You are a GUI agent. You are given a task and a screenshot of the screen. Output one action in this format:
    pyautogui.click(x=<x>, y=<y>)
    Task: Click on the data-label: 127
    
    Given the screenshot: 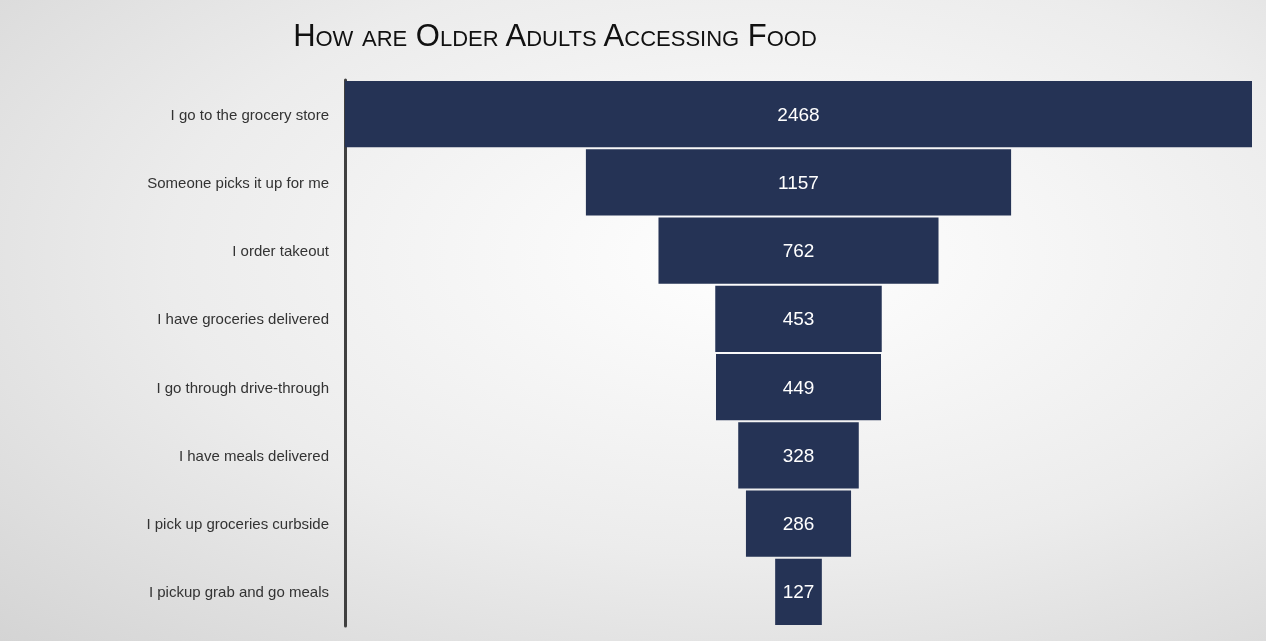 What is the action you would take?
    pyautogui.click(x=798, y=592)
    